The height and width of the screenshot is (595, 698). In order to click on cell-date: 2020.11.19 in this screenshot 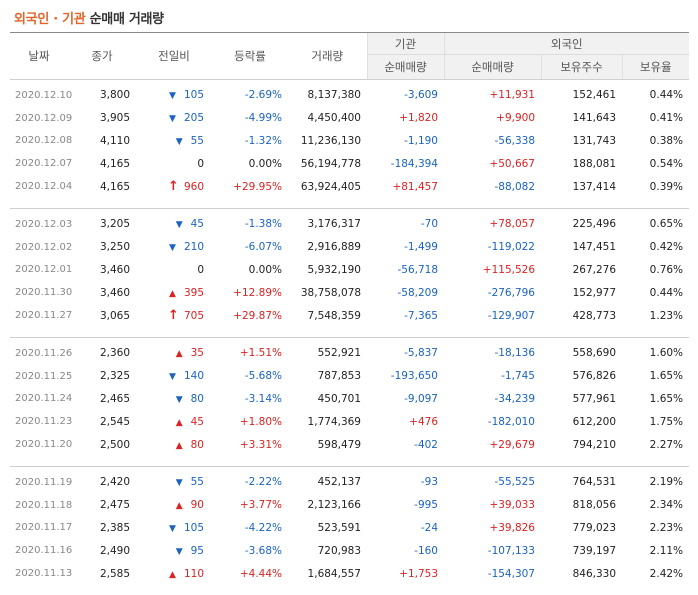, I will do `click(44, 482)`.